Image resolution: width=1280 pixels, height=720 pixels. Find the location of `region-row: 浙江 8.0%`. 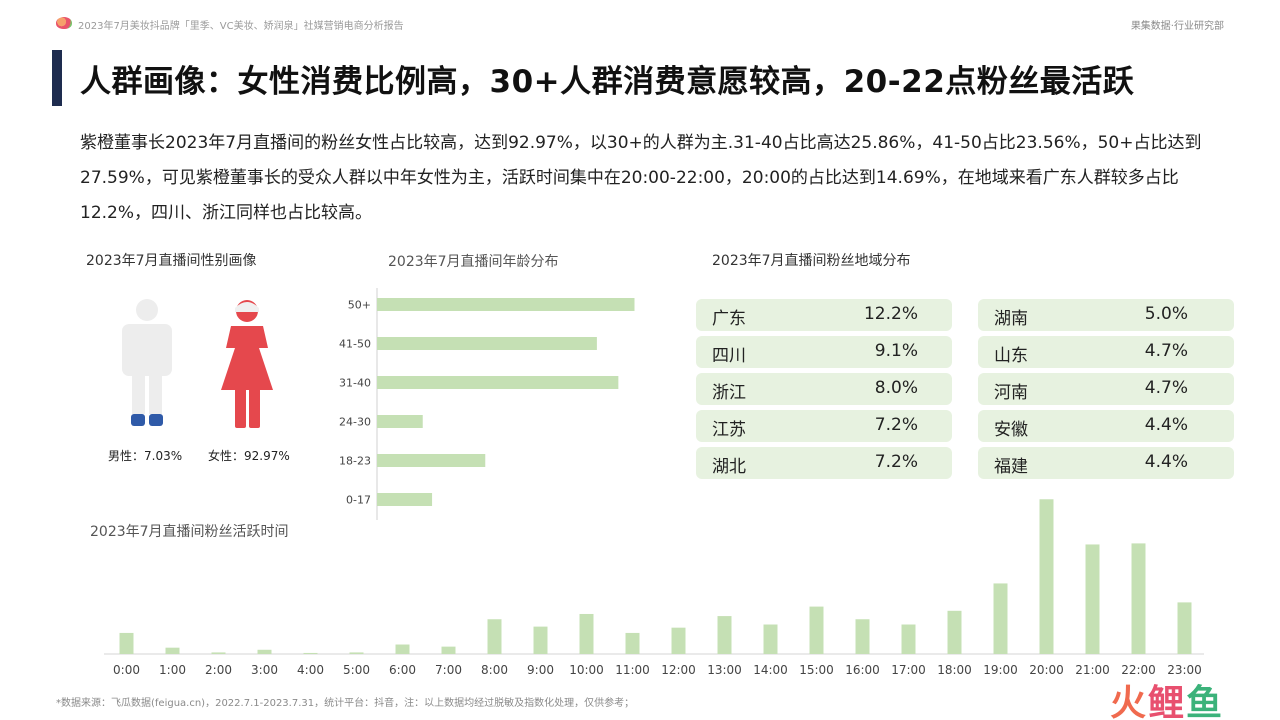

region-row: 浙江 8.0% is located at coordinates (824, 389).